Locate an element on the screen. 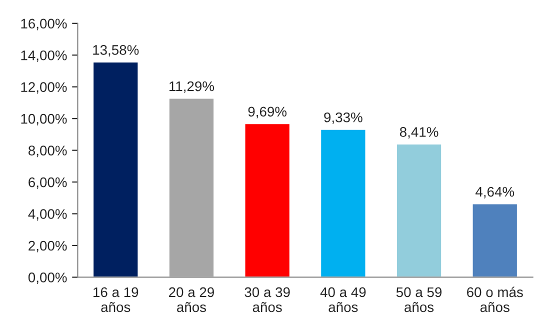 The height and width of the screenshot is (334, 555). x-tick-label: 16 a 19 años is located at coordinates (116, 299).